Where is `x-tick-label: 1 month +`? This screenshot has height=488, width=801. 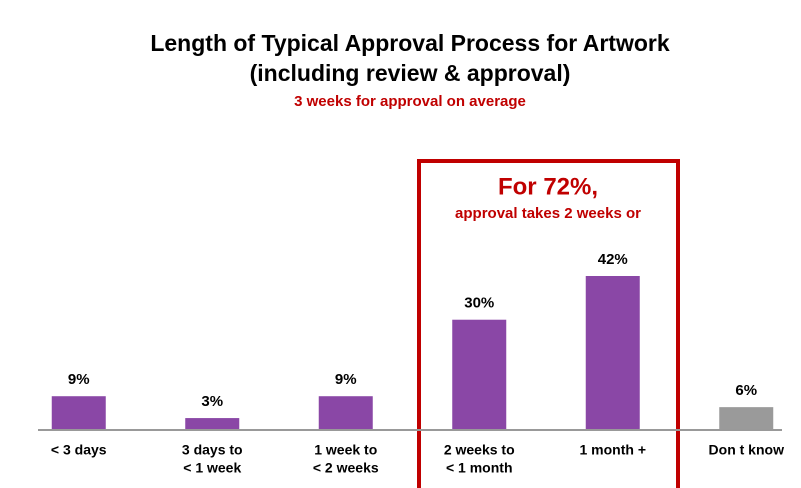 x-tick-label: 1 month + is located at coordinates (612, 450).